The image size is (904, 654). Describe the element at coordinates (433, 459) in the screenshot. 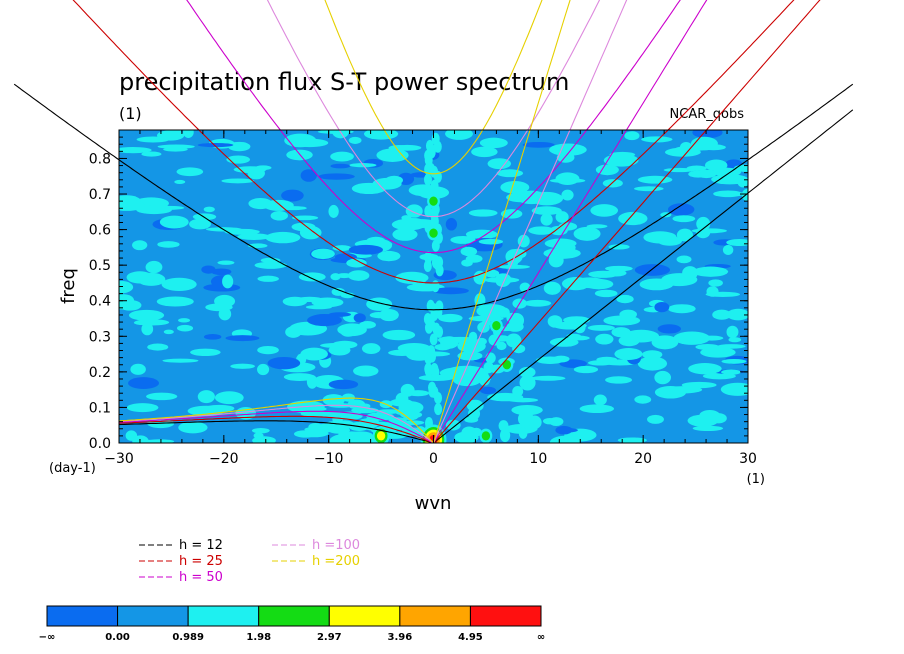

I see `x-tick-label: 0` at that location.